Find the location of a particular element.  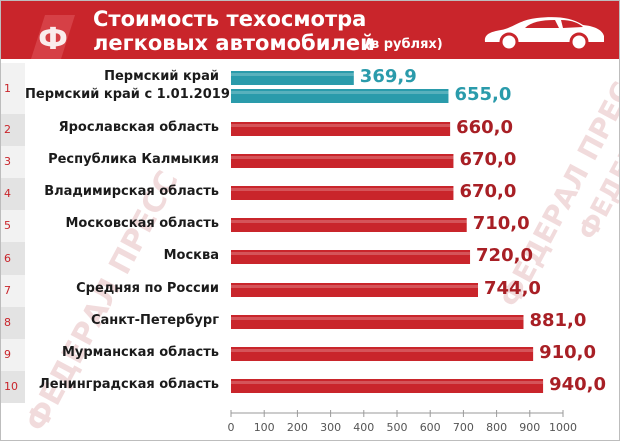

x-tick-label: 900 is located at coordinates (529, 427).